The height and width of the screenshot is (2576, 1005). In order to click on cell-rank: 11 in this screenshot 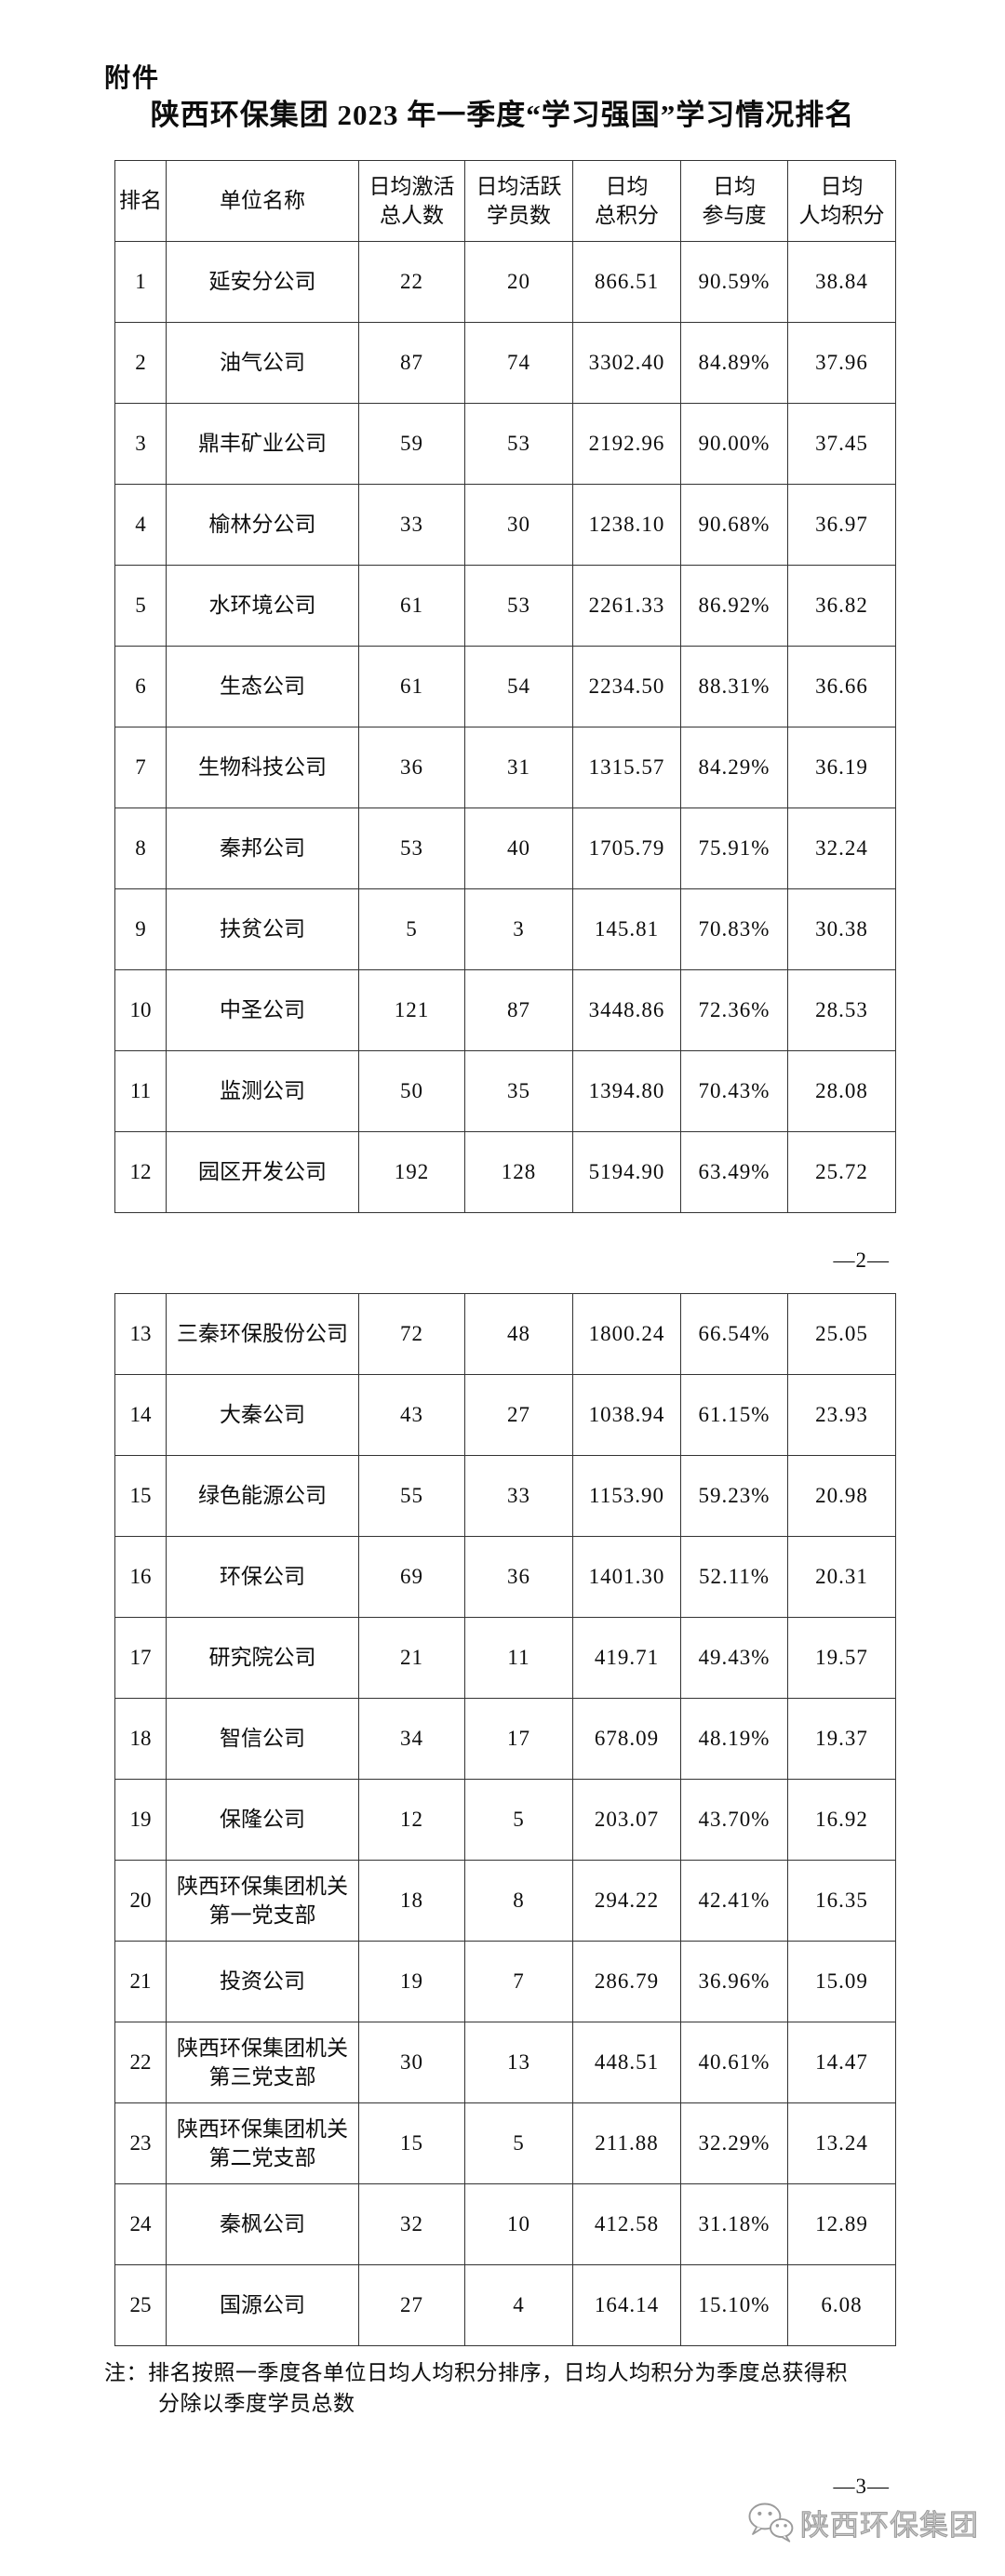, I will do `click(140, 1091)`.